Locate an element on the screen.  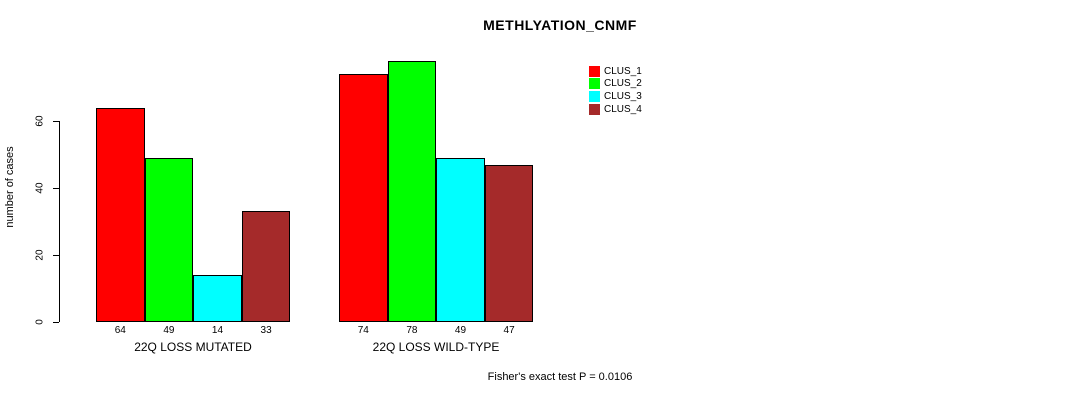
bar-value-label: 14 is located at coordinates (217, 330).